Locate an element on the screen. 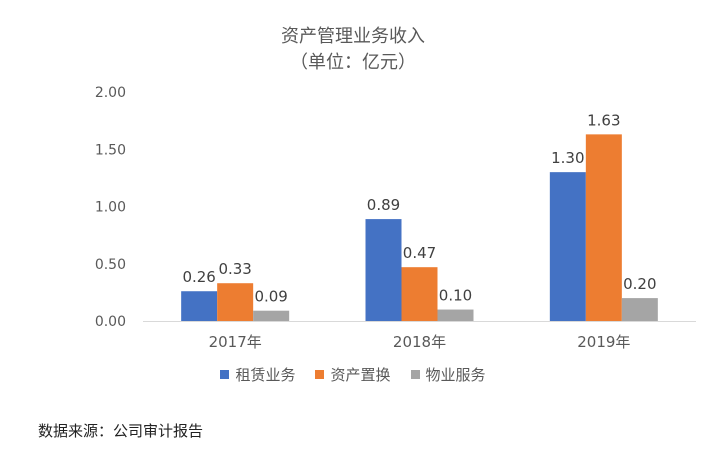 This screenshot has height=454, width=706. x-tick-label: 2019年 is located at coordinates (603, 342).